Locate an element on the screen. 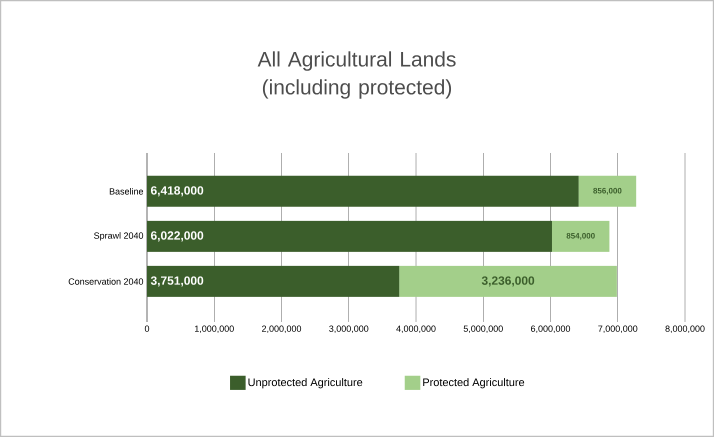 The width and height of the screenshot is (714, 437). legend-label: Protected Agriculture is located at coordinates (473, 383).